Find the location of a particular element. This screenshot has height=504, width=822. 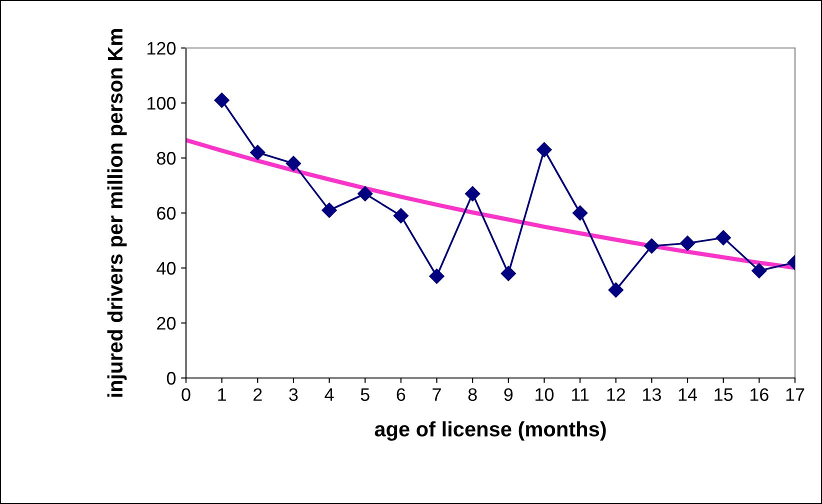

x-tick-label: 8 is located at coordinates (472, 394).